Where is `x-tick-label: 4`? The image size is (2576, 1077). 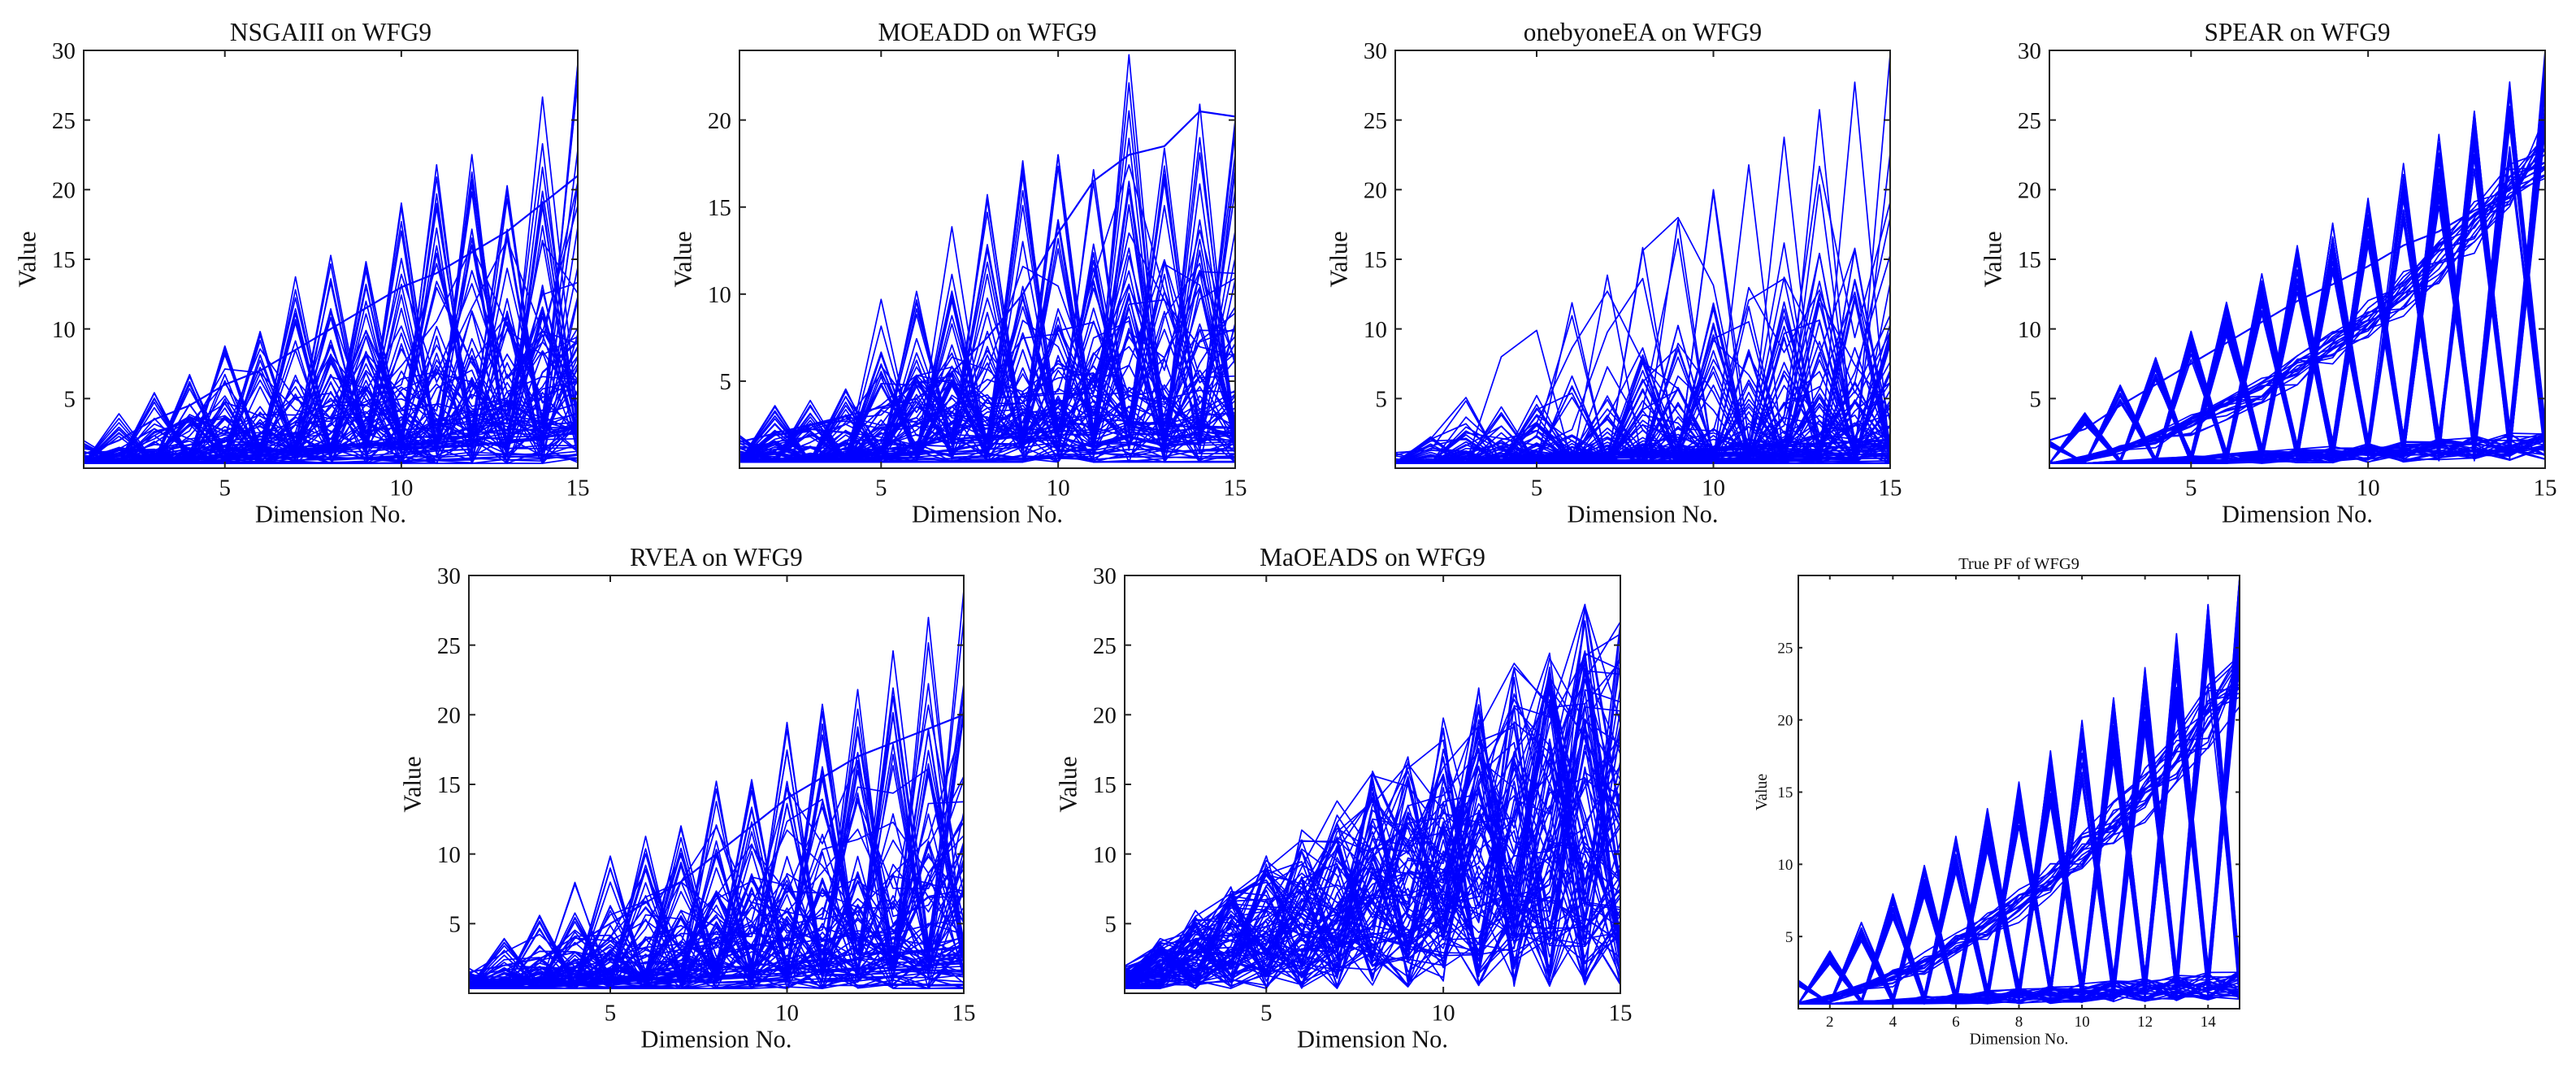
x-tick-label: 4 is located at coordinates (1893, 1022).